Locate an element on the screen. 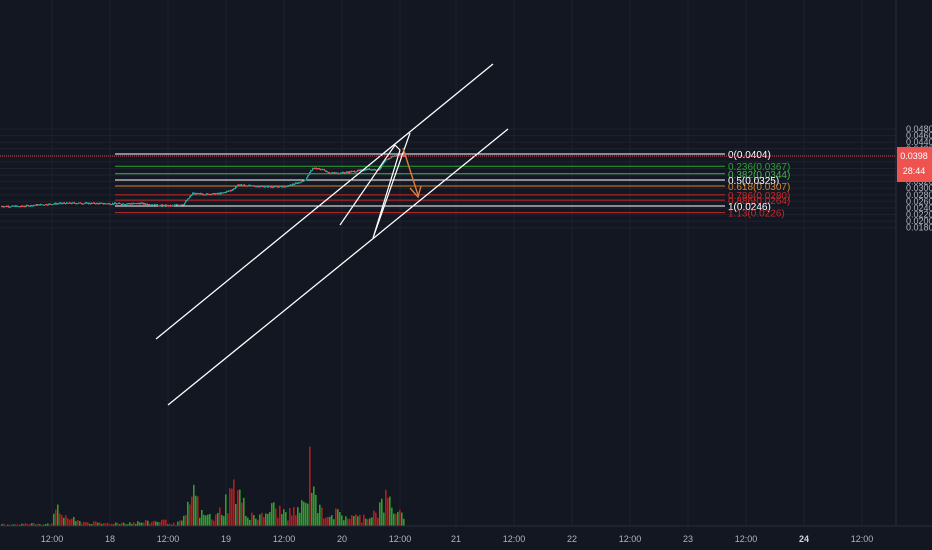  y-tick-label: 0.0260 is located at coordinates (919, 201).